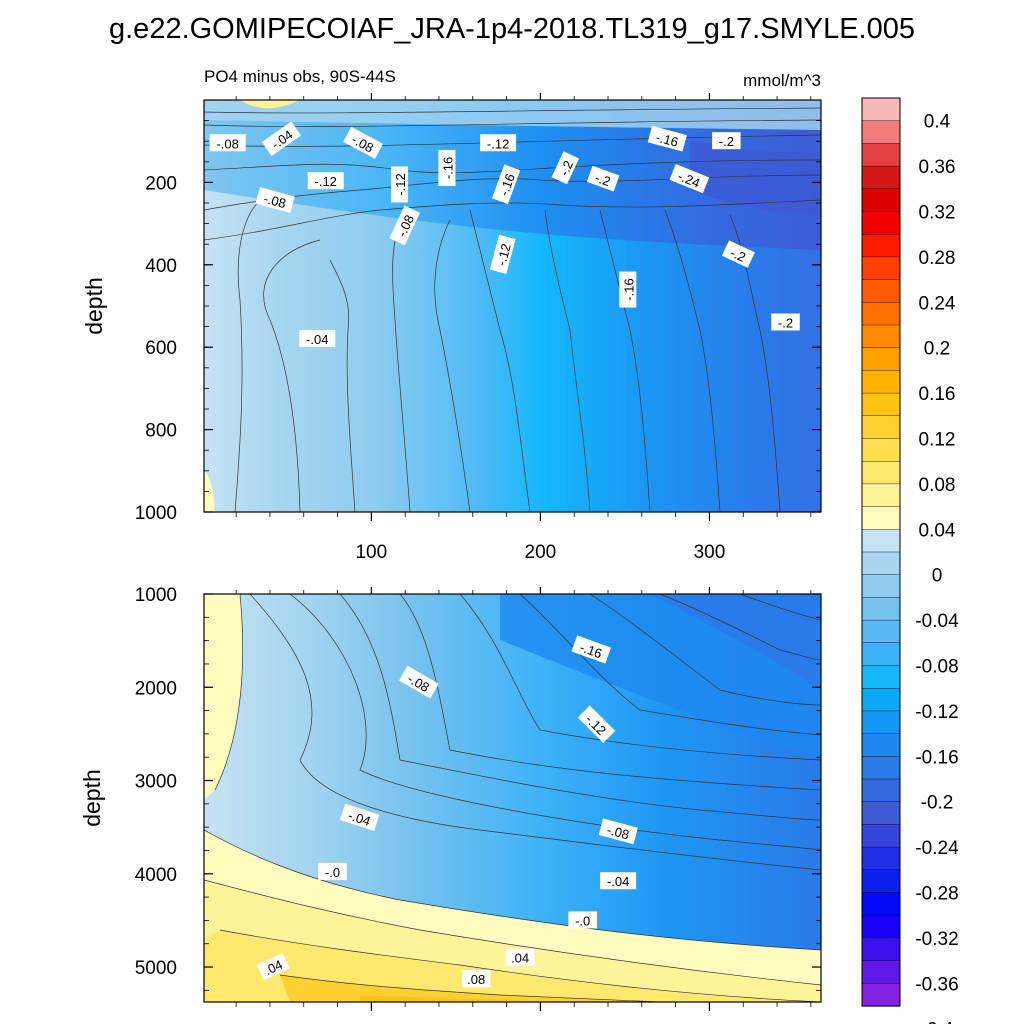 The image size is (1024, 1029). Describe the element at coordinates (936, 667) in the screenshot. I see `colorbar-label: -0.08` at that location.